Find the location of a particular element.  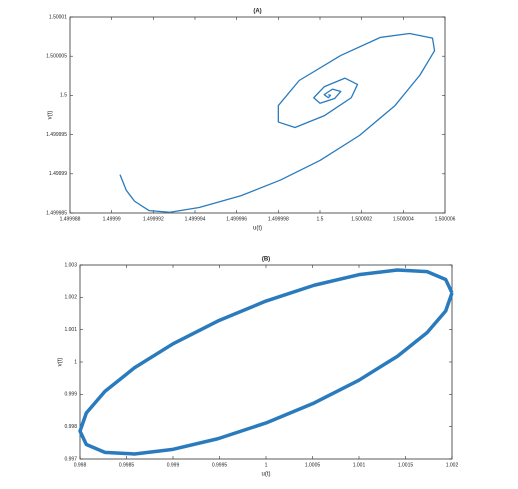

x-tick-label: 1.5 is located at coordinates (320, 219).